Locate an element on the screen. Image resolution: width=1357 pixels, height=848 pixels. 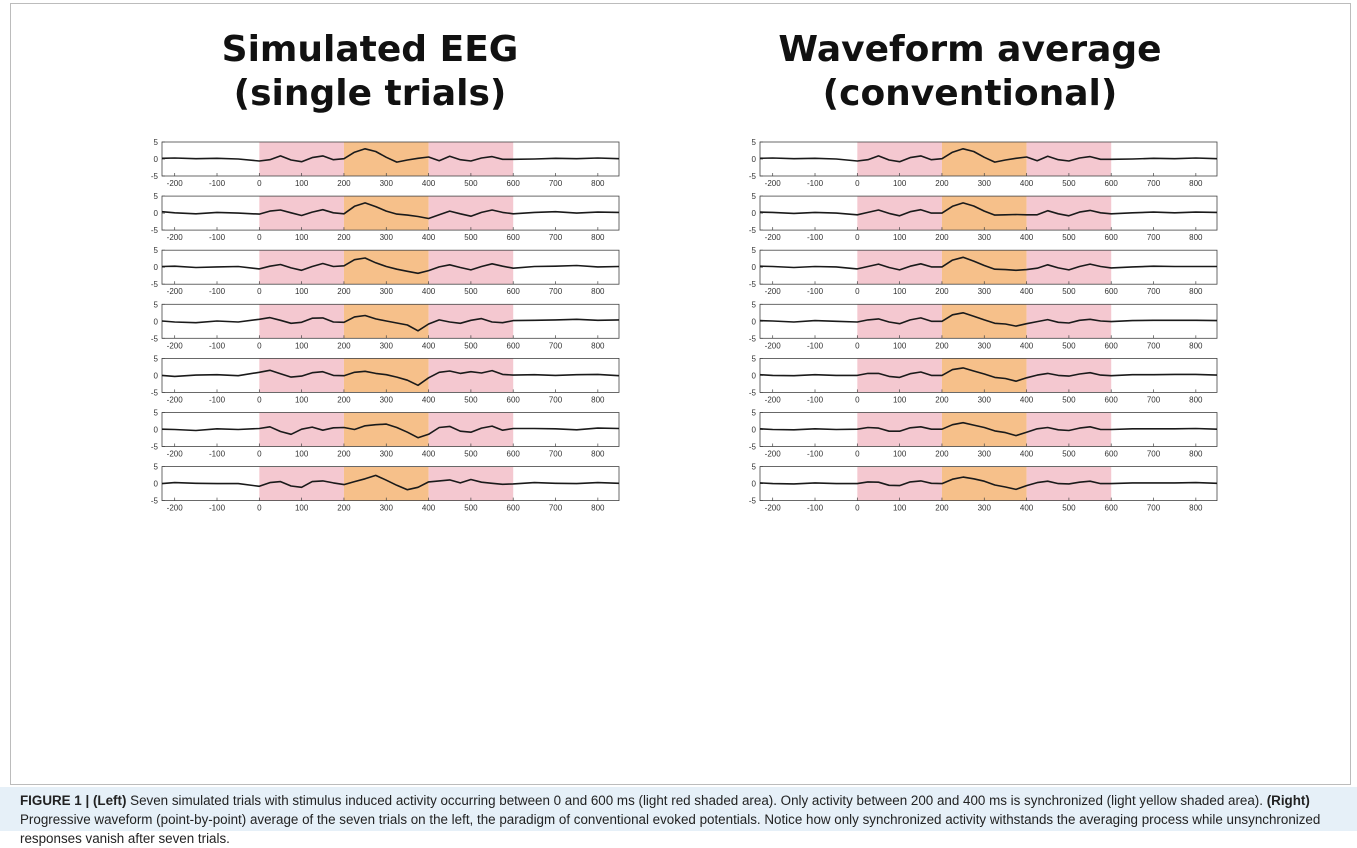
left-trial-6-waveform is located at coordinates (390, 431).